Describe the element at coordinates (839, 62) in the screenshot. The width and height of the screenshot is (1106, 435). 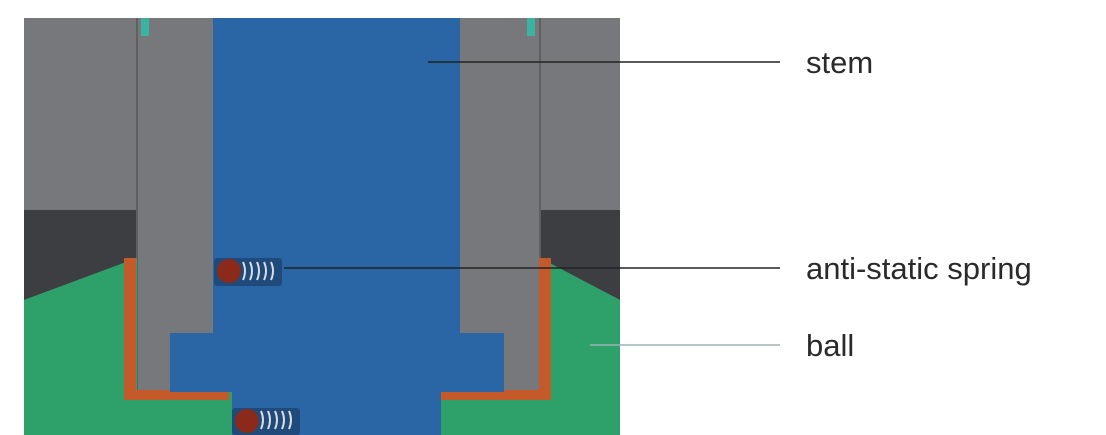
I see `stem-label: stem` at that location.